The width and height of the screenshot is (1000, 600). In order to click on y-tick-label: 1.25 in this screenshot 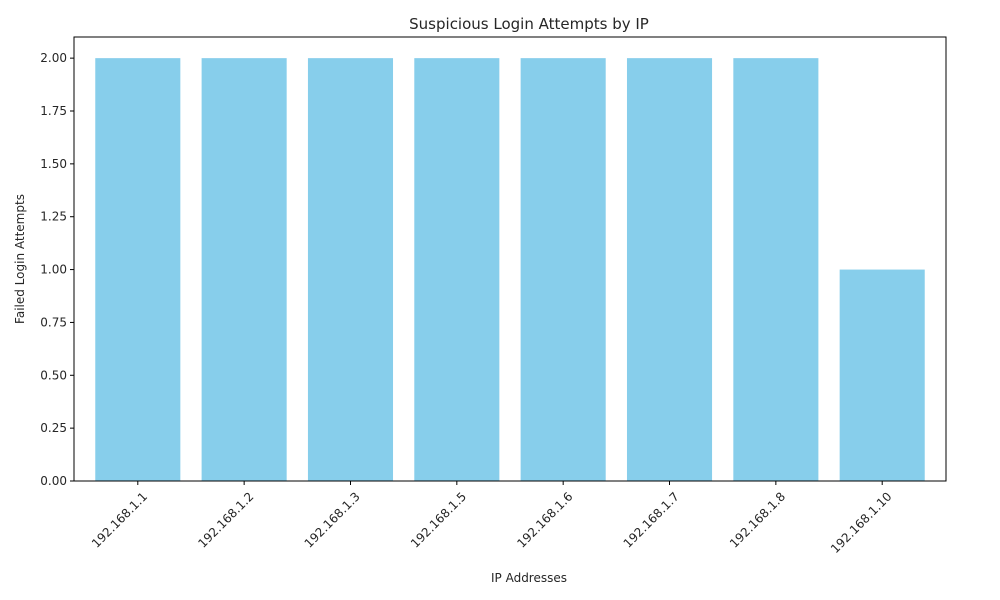, I will do `click(53, 217)`.